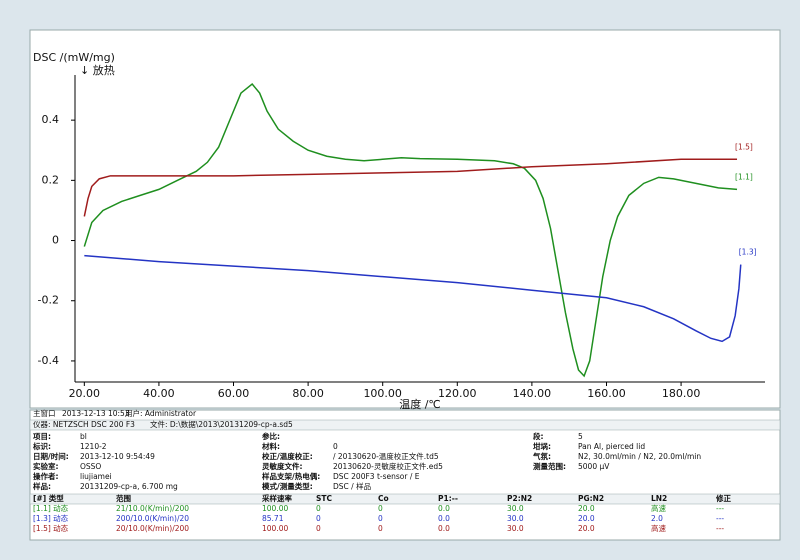  I want to click on x-tick-label: 20.00, so click(85, 393).